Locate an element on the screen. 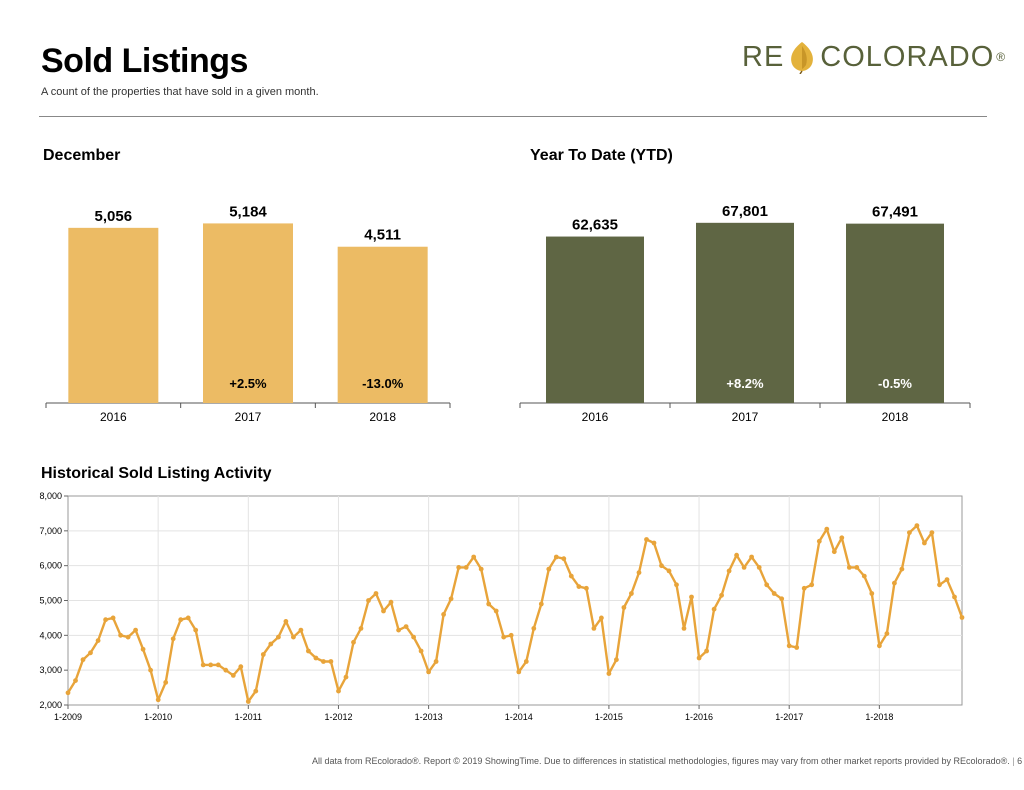 The width and height of the screenshot is (1024, 790). ytd-category-label: 2018 is located at coordinates (895, 417).